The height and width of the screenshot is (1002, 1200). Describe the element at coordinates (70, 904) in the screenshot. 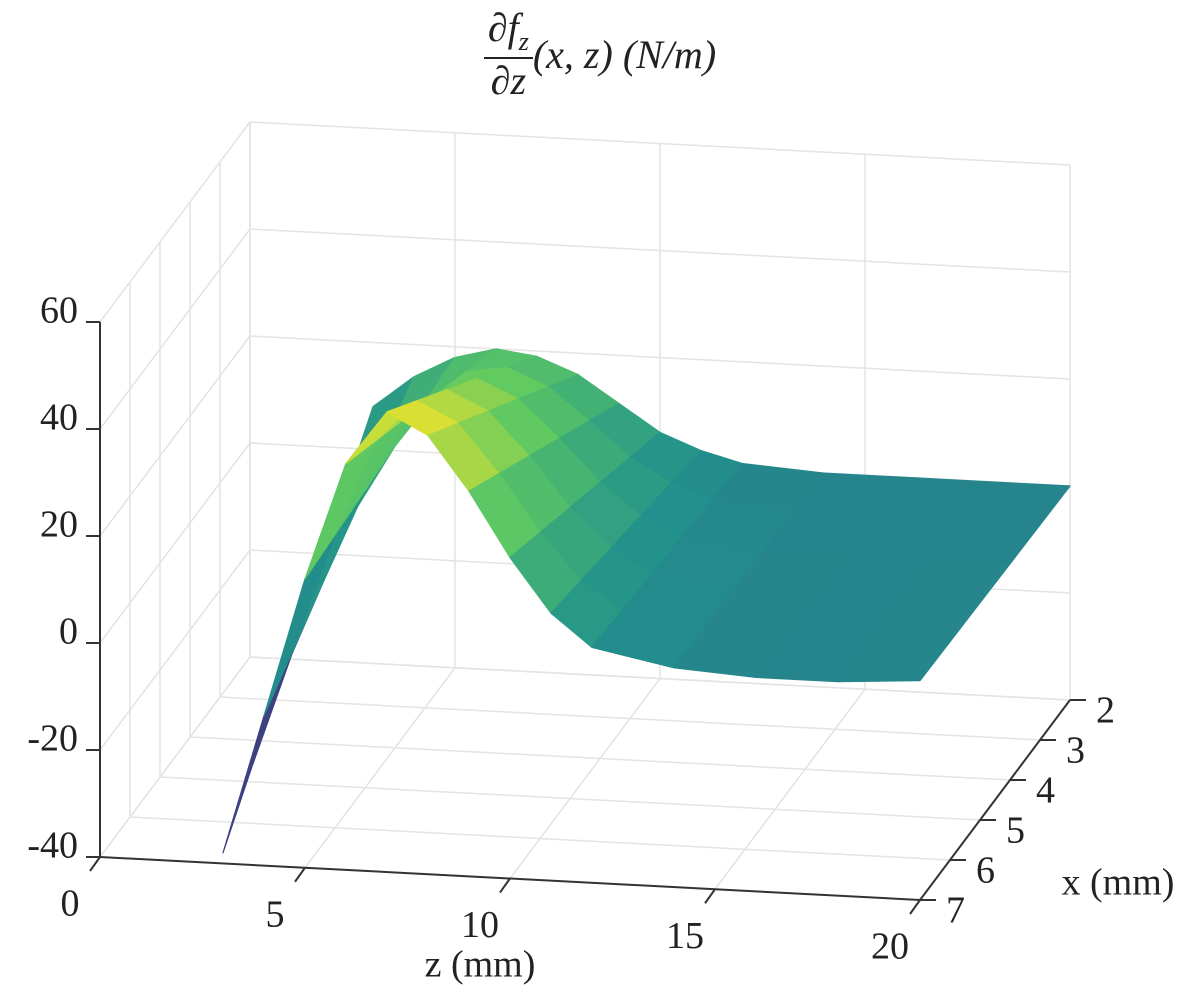

I see `z-tick-label: 0` at that location.